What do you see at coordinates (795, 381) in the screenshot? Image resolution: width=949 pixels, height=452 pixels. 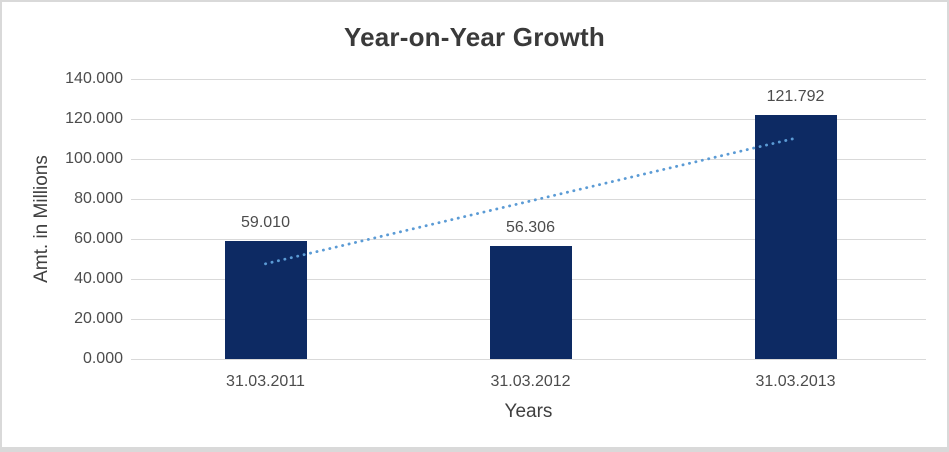 I see `x-axis-category-label: 31.03.2013` at bounding box center [795, 381].